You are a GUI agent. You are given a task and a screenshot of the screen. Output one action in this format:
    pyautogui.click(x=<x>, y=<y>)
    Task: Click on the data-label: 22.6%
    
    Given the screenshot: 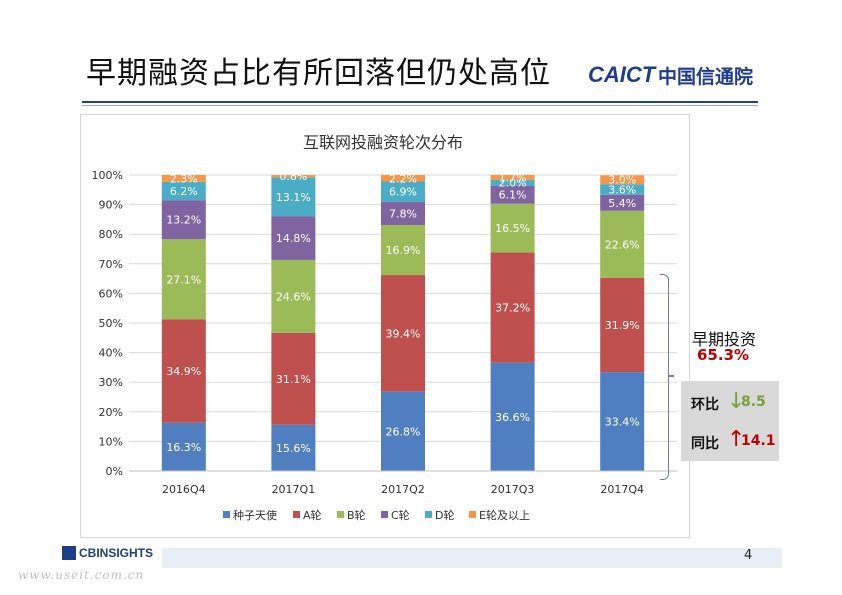 What is the action you would take?
    pyautogui.click(x=622, y=244)
    